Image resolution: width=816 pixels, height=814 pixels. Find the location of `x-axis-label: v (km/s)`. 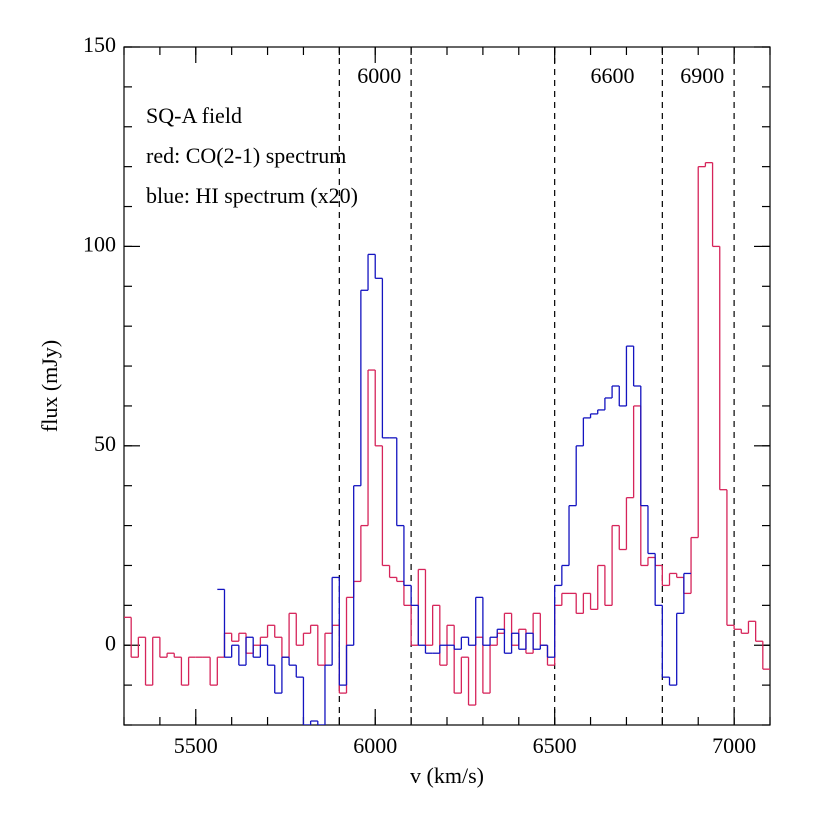

x-axis-label: v (km/s) is located at coordinates (447, 775).